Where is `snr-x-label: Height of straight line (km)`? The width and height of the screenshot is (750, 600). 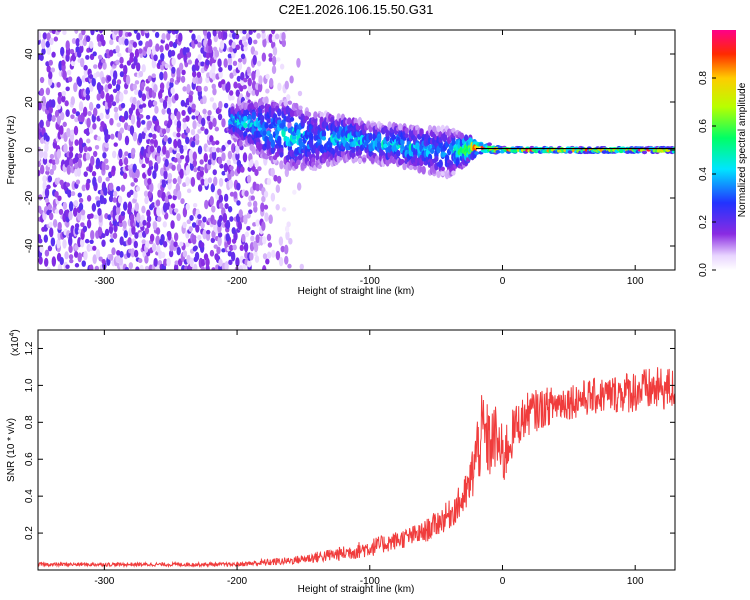 snr-x-label: Height of straight line (km) is located at coordinates (356, 589).